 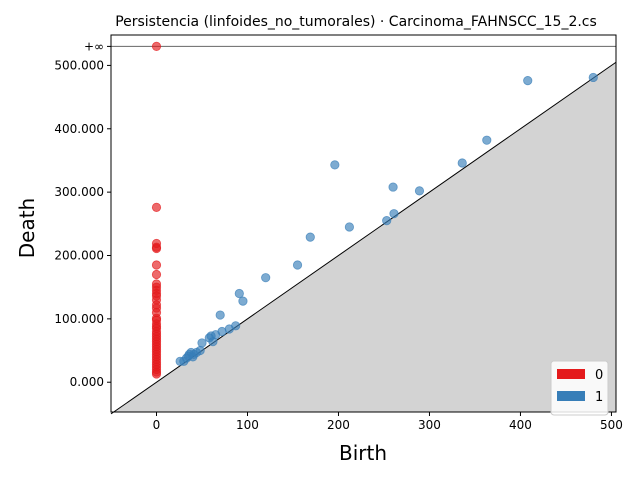 I want to click on x-tick-label: 500, so click(x=611, y=425).